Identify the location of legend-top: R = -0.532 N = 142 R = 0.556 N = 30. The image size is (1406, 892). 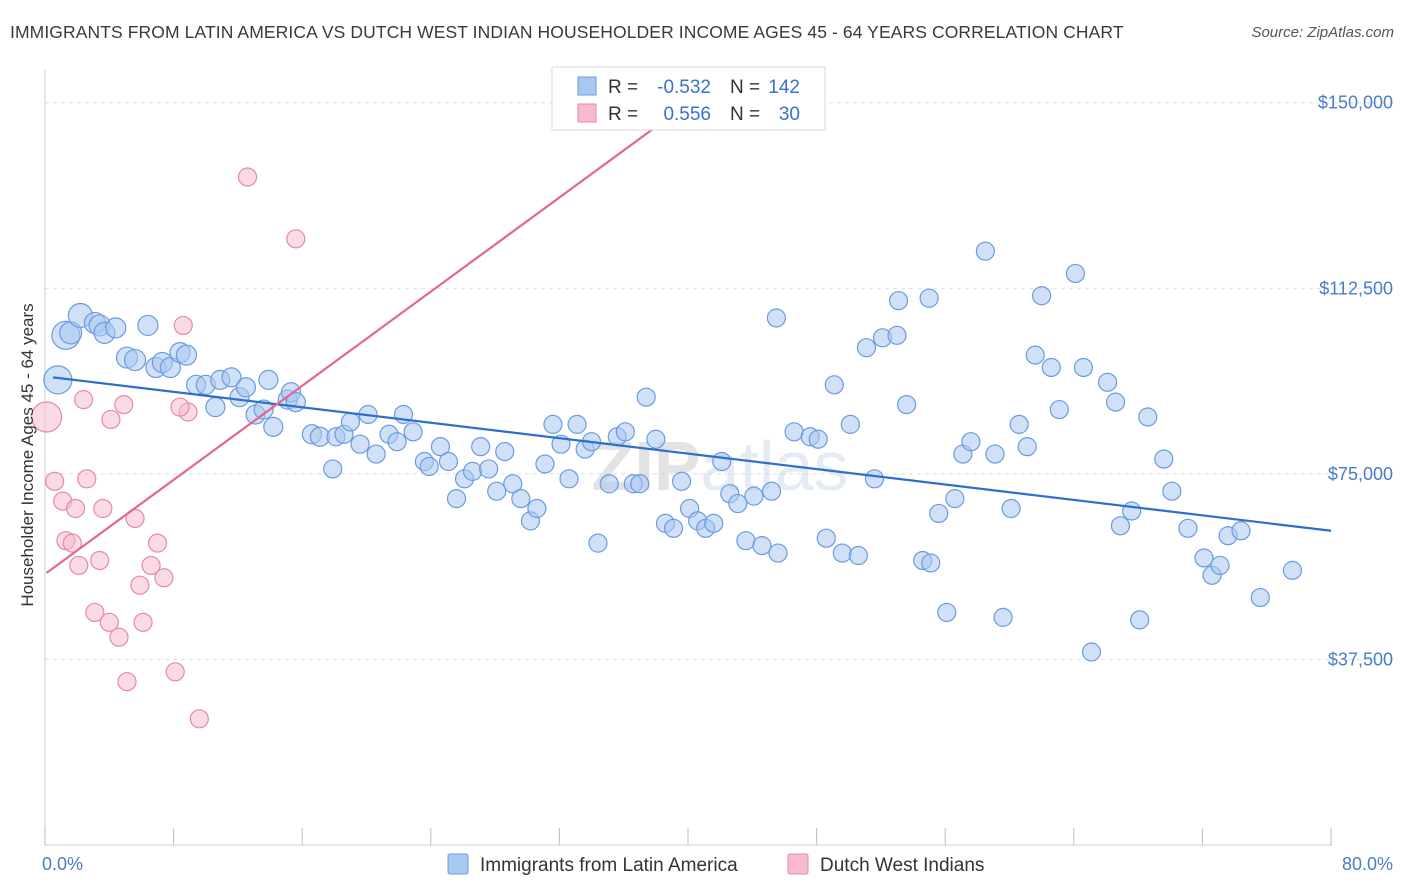
(688, 98).